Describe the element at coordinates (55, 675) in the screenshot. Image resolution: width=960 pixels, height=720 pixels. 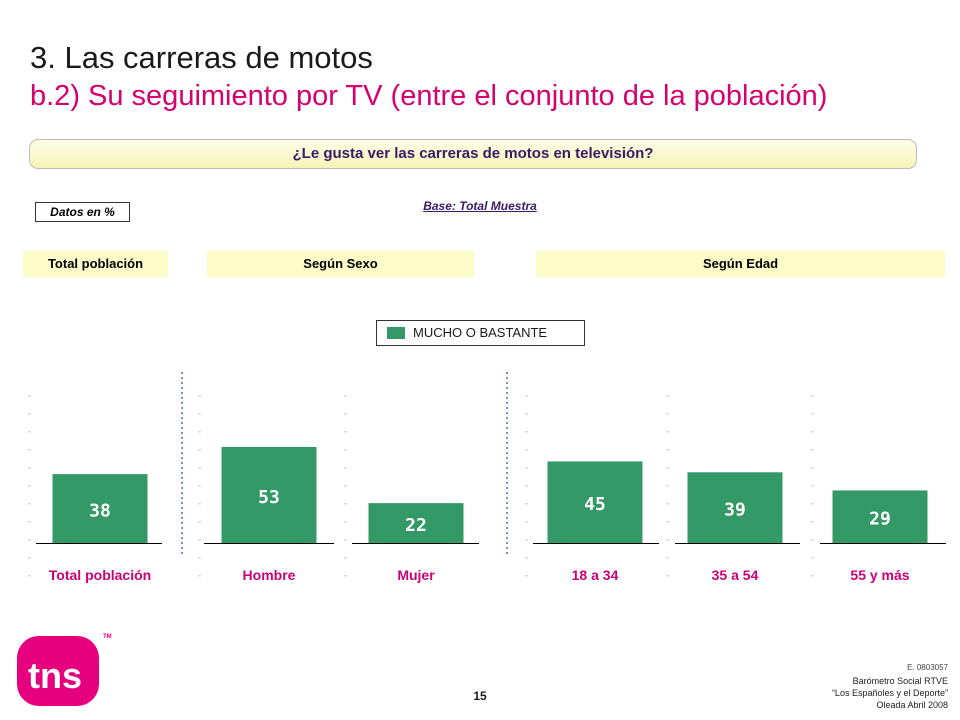
I see `logo-text: tns` at that location.